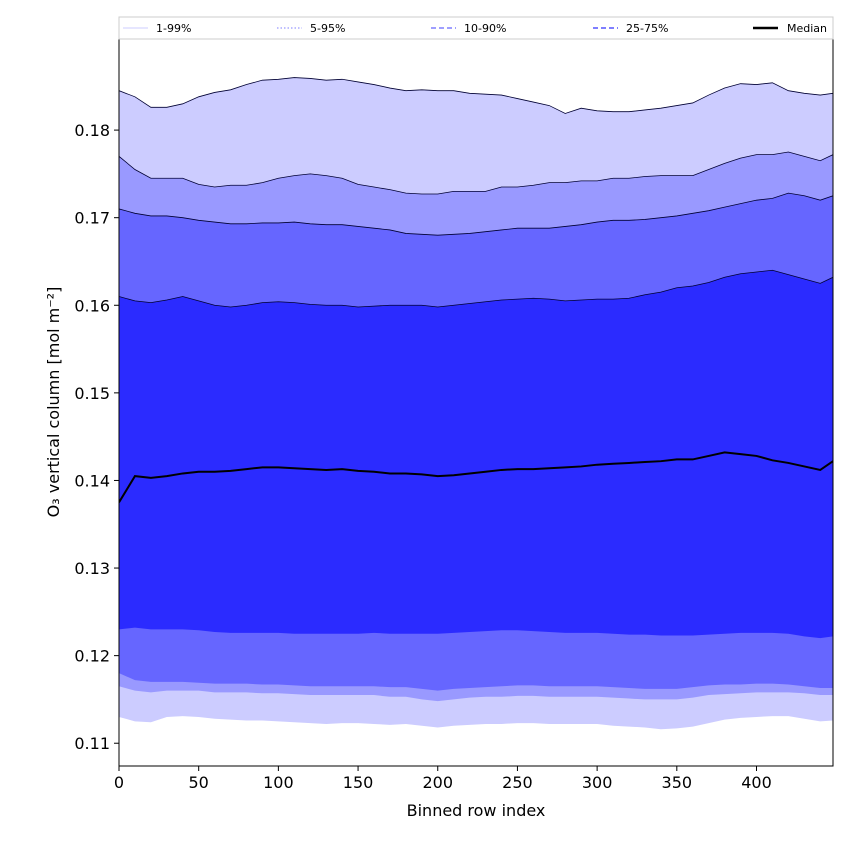 This screenshot has width=850, height=850. What do you see at coordinates (327, 28) in the screenshot?
I see `legend-label-2: 5-95%` at bounding box center [327, 28].